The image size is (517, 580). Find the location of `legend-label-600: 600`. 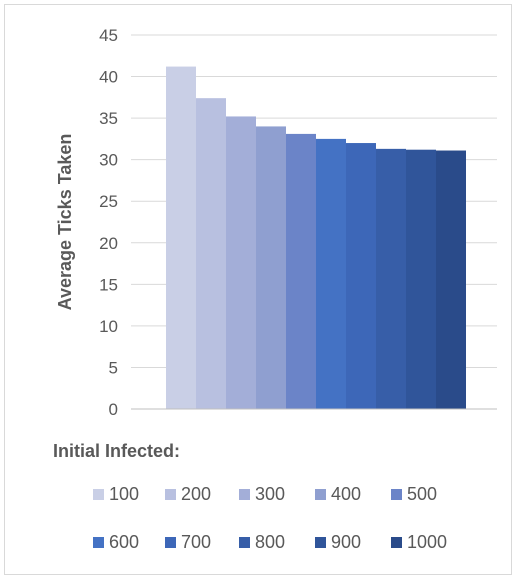

legend-label-600: 600 is located at coordinates (124, 542).